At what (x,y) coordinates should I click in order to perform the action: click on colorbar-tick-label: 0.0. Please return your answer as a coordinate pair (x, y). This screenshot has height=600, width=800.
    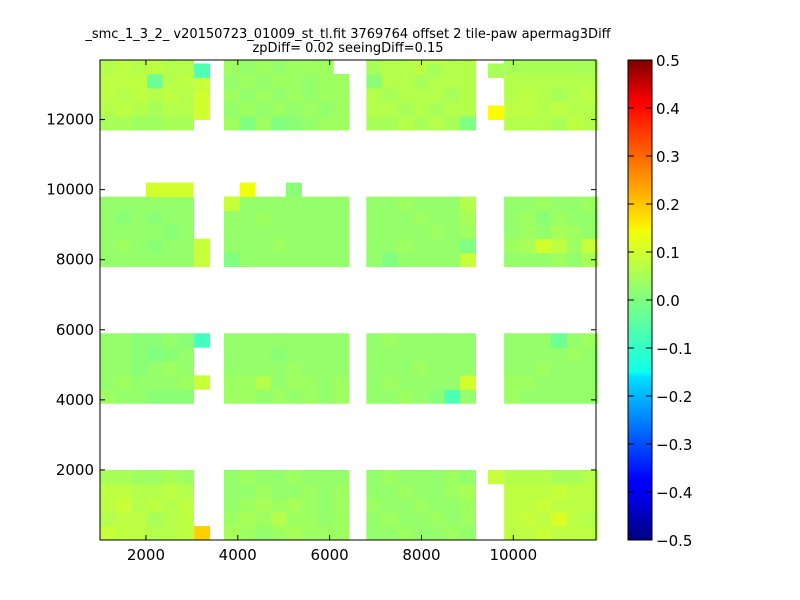
    Looking at the image, I should click on (668, 301).